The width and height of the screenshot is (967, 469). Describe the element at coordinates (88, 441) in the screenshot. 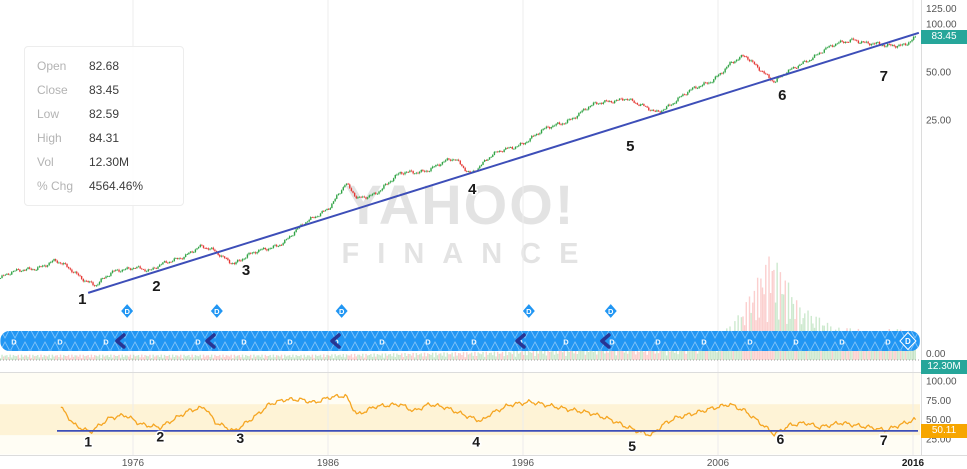

I see `indicator-wave-label-1: 1` at that location.